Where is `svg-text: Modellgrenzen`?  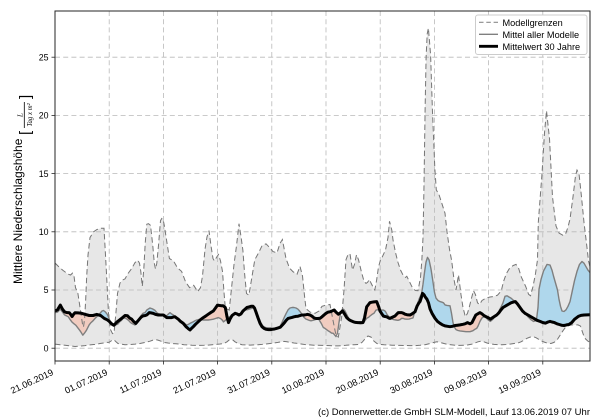
svg-text: Modellgrenzen is located at coordinates (533, 23).